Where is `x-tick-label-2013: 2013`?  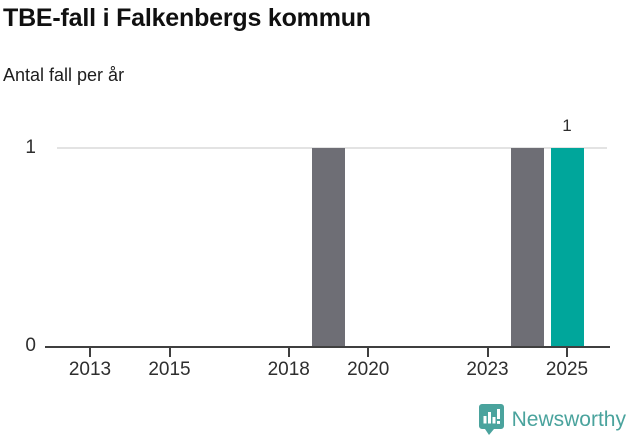
x-tick-label-2013: 2013 is located at coordinates (90, 369).